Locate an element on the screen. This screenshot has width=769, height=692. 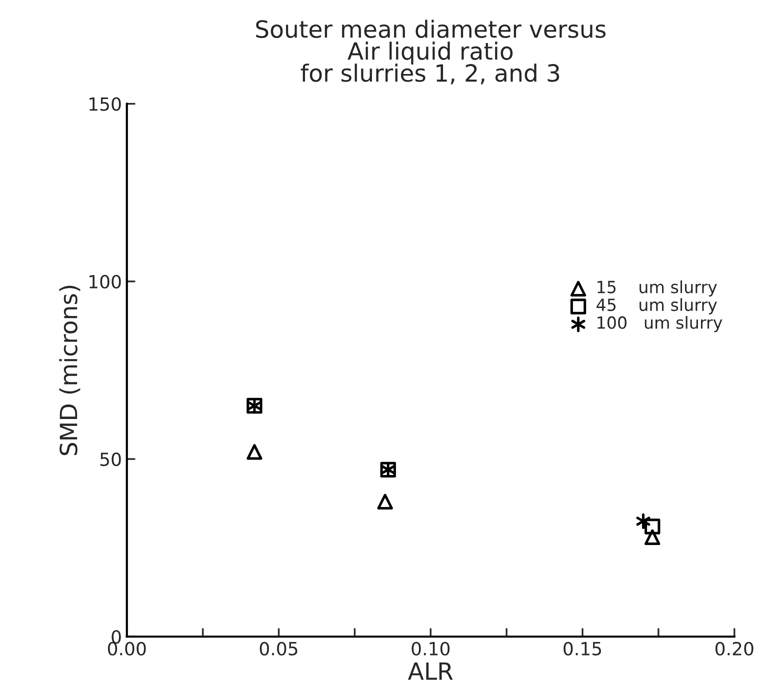
chart-title: Souter mean diameter versus Air liquid ratio for slurries 1, 2, and 3 is located at coordinates (431, 52).